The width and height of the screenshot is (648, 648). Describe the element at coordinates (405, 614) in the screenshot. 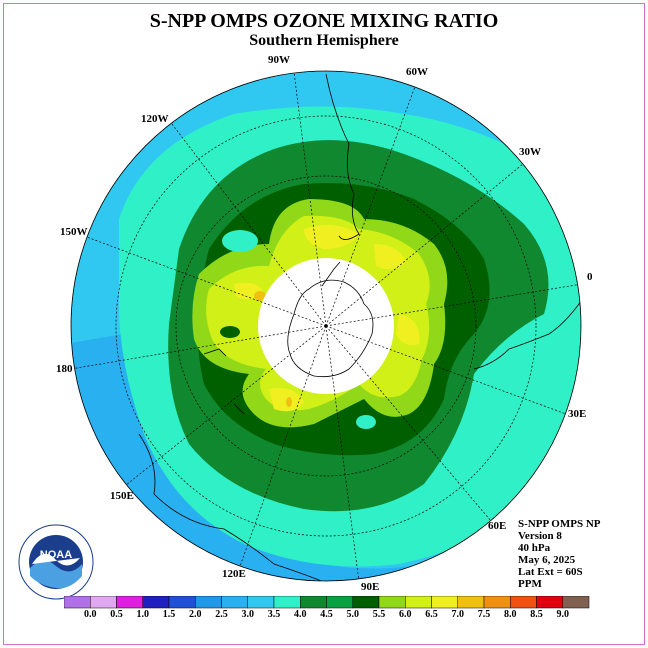

I see `colorbar-tick-label: 6.0` at that location.